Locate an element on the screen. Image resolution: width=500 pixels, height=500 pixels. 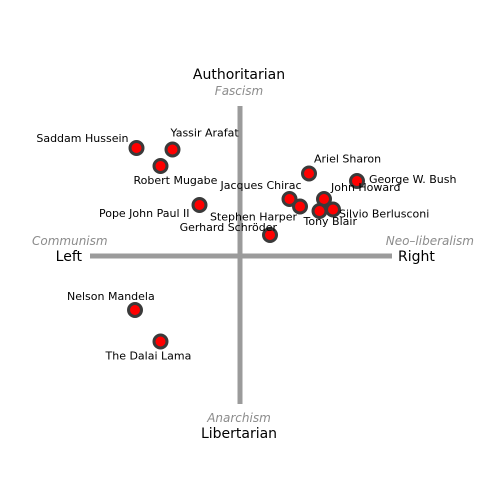
point-nelson-mandela is located at coordinates (135, 310).